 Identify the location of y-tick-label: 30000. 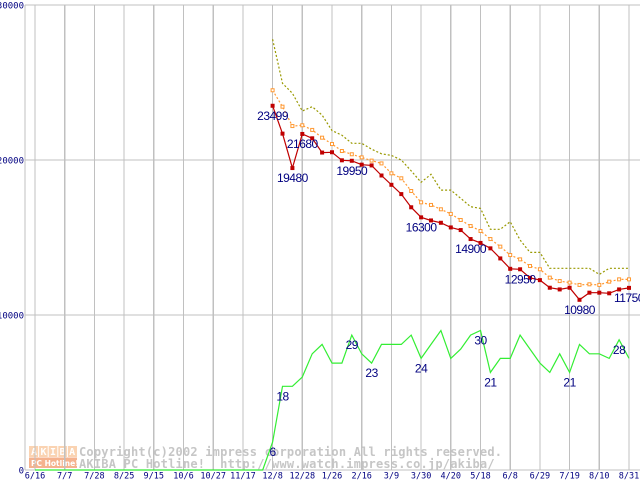
(12, 7).